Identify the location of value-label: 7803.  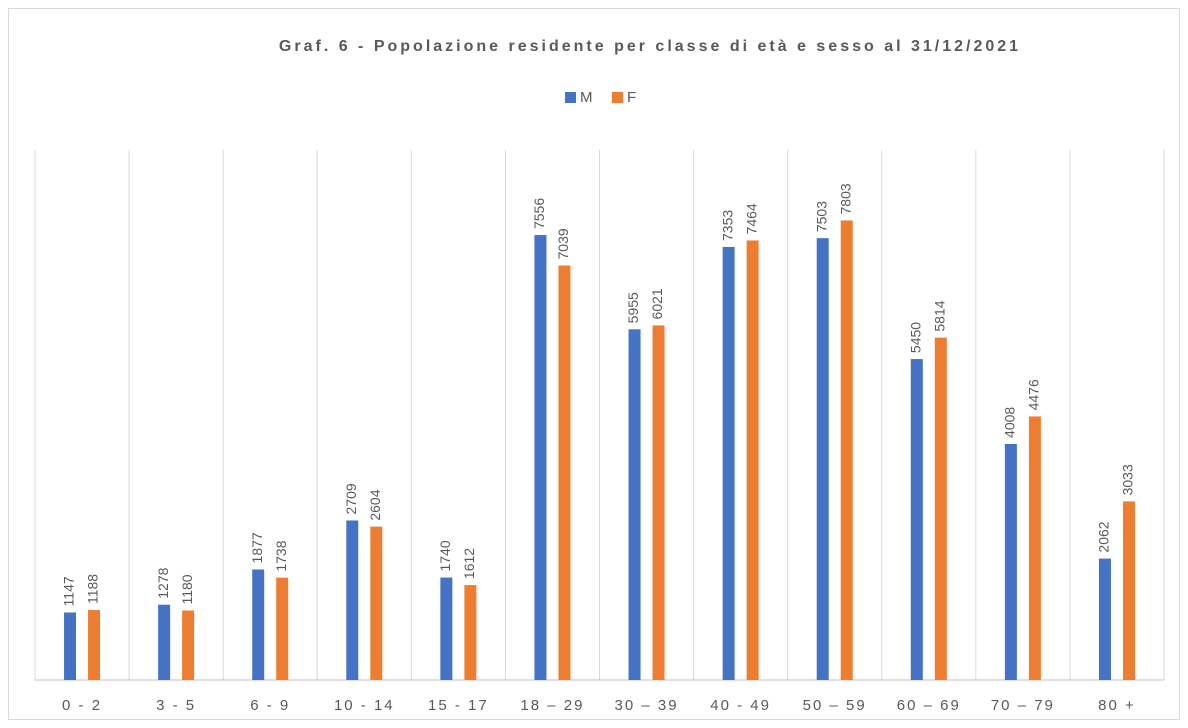
(845, 198).